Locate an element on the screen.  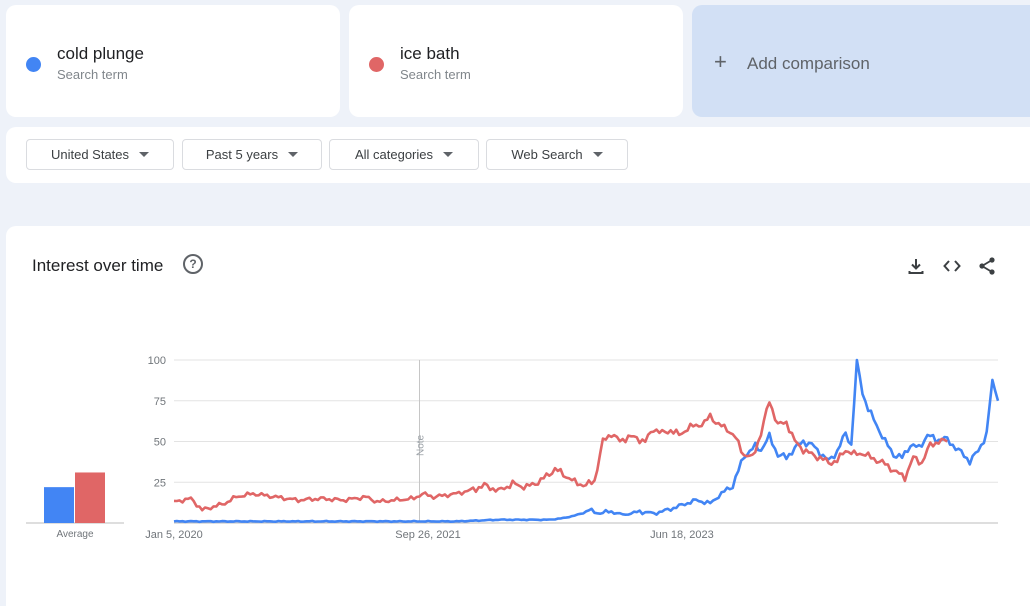
series-line-ice-bath is located at coordinates (560, 456).